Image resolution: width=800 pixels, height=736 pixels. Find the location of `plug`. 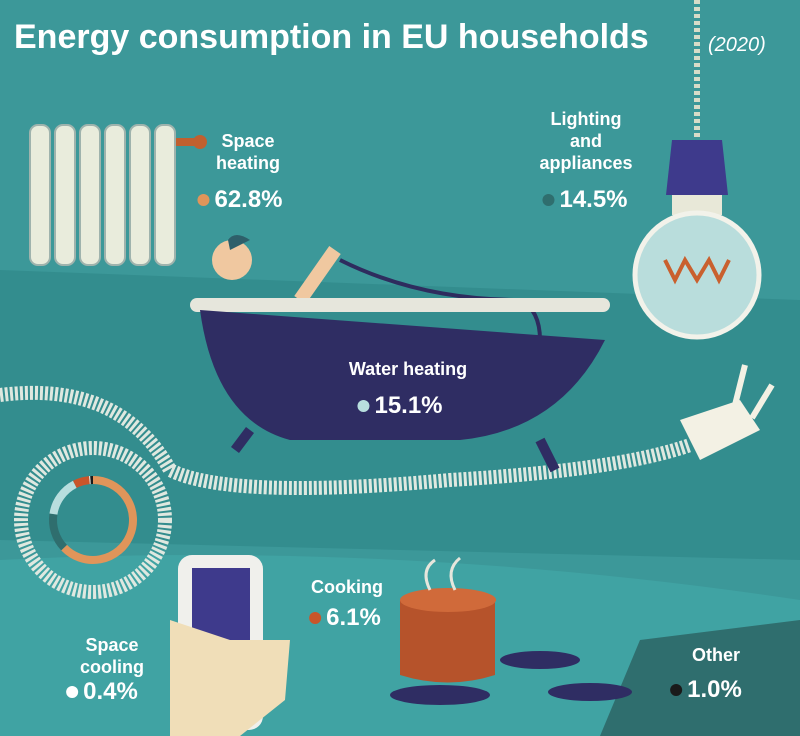

plug is located at coordinates (720, 430).